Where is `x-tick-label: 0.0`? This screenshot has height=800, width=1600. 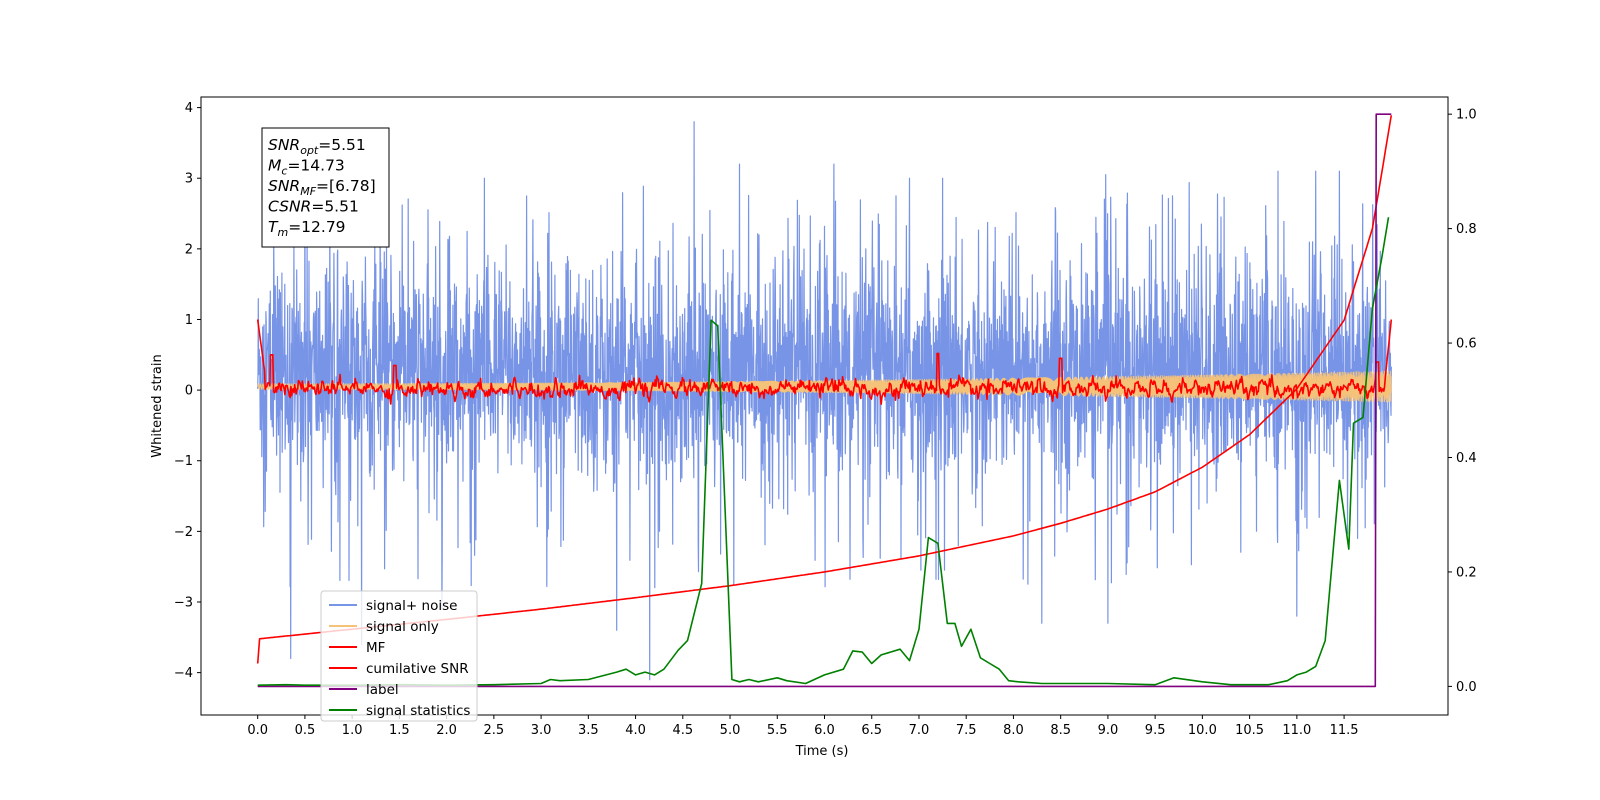
x-tick-label: 0.0 is located at coordinates (257, 730).